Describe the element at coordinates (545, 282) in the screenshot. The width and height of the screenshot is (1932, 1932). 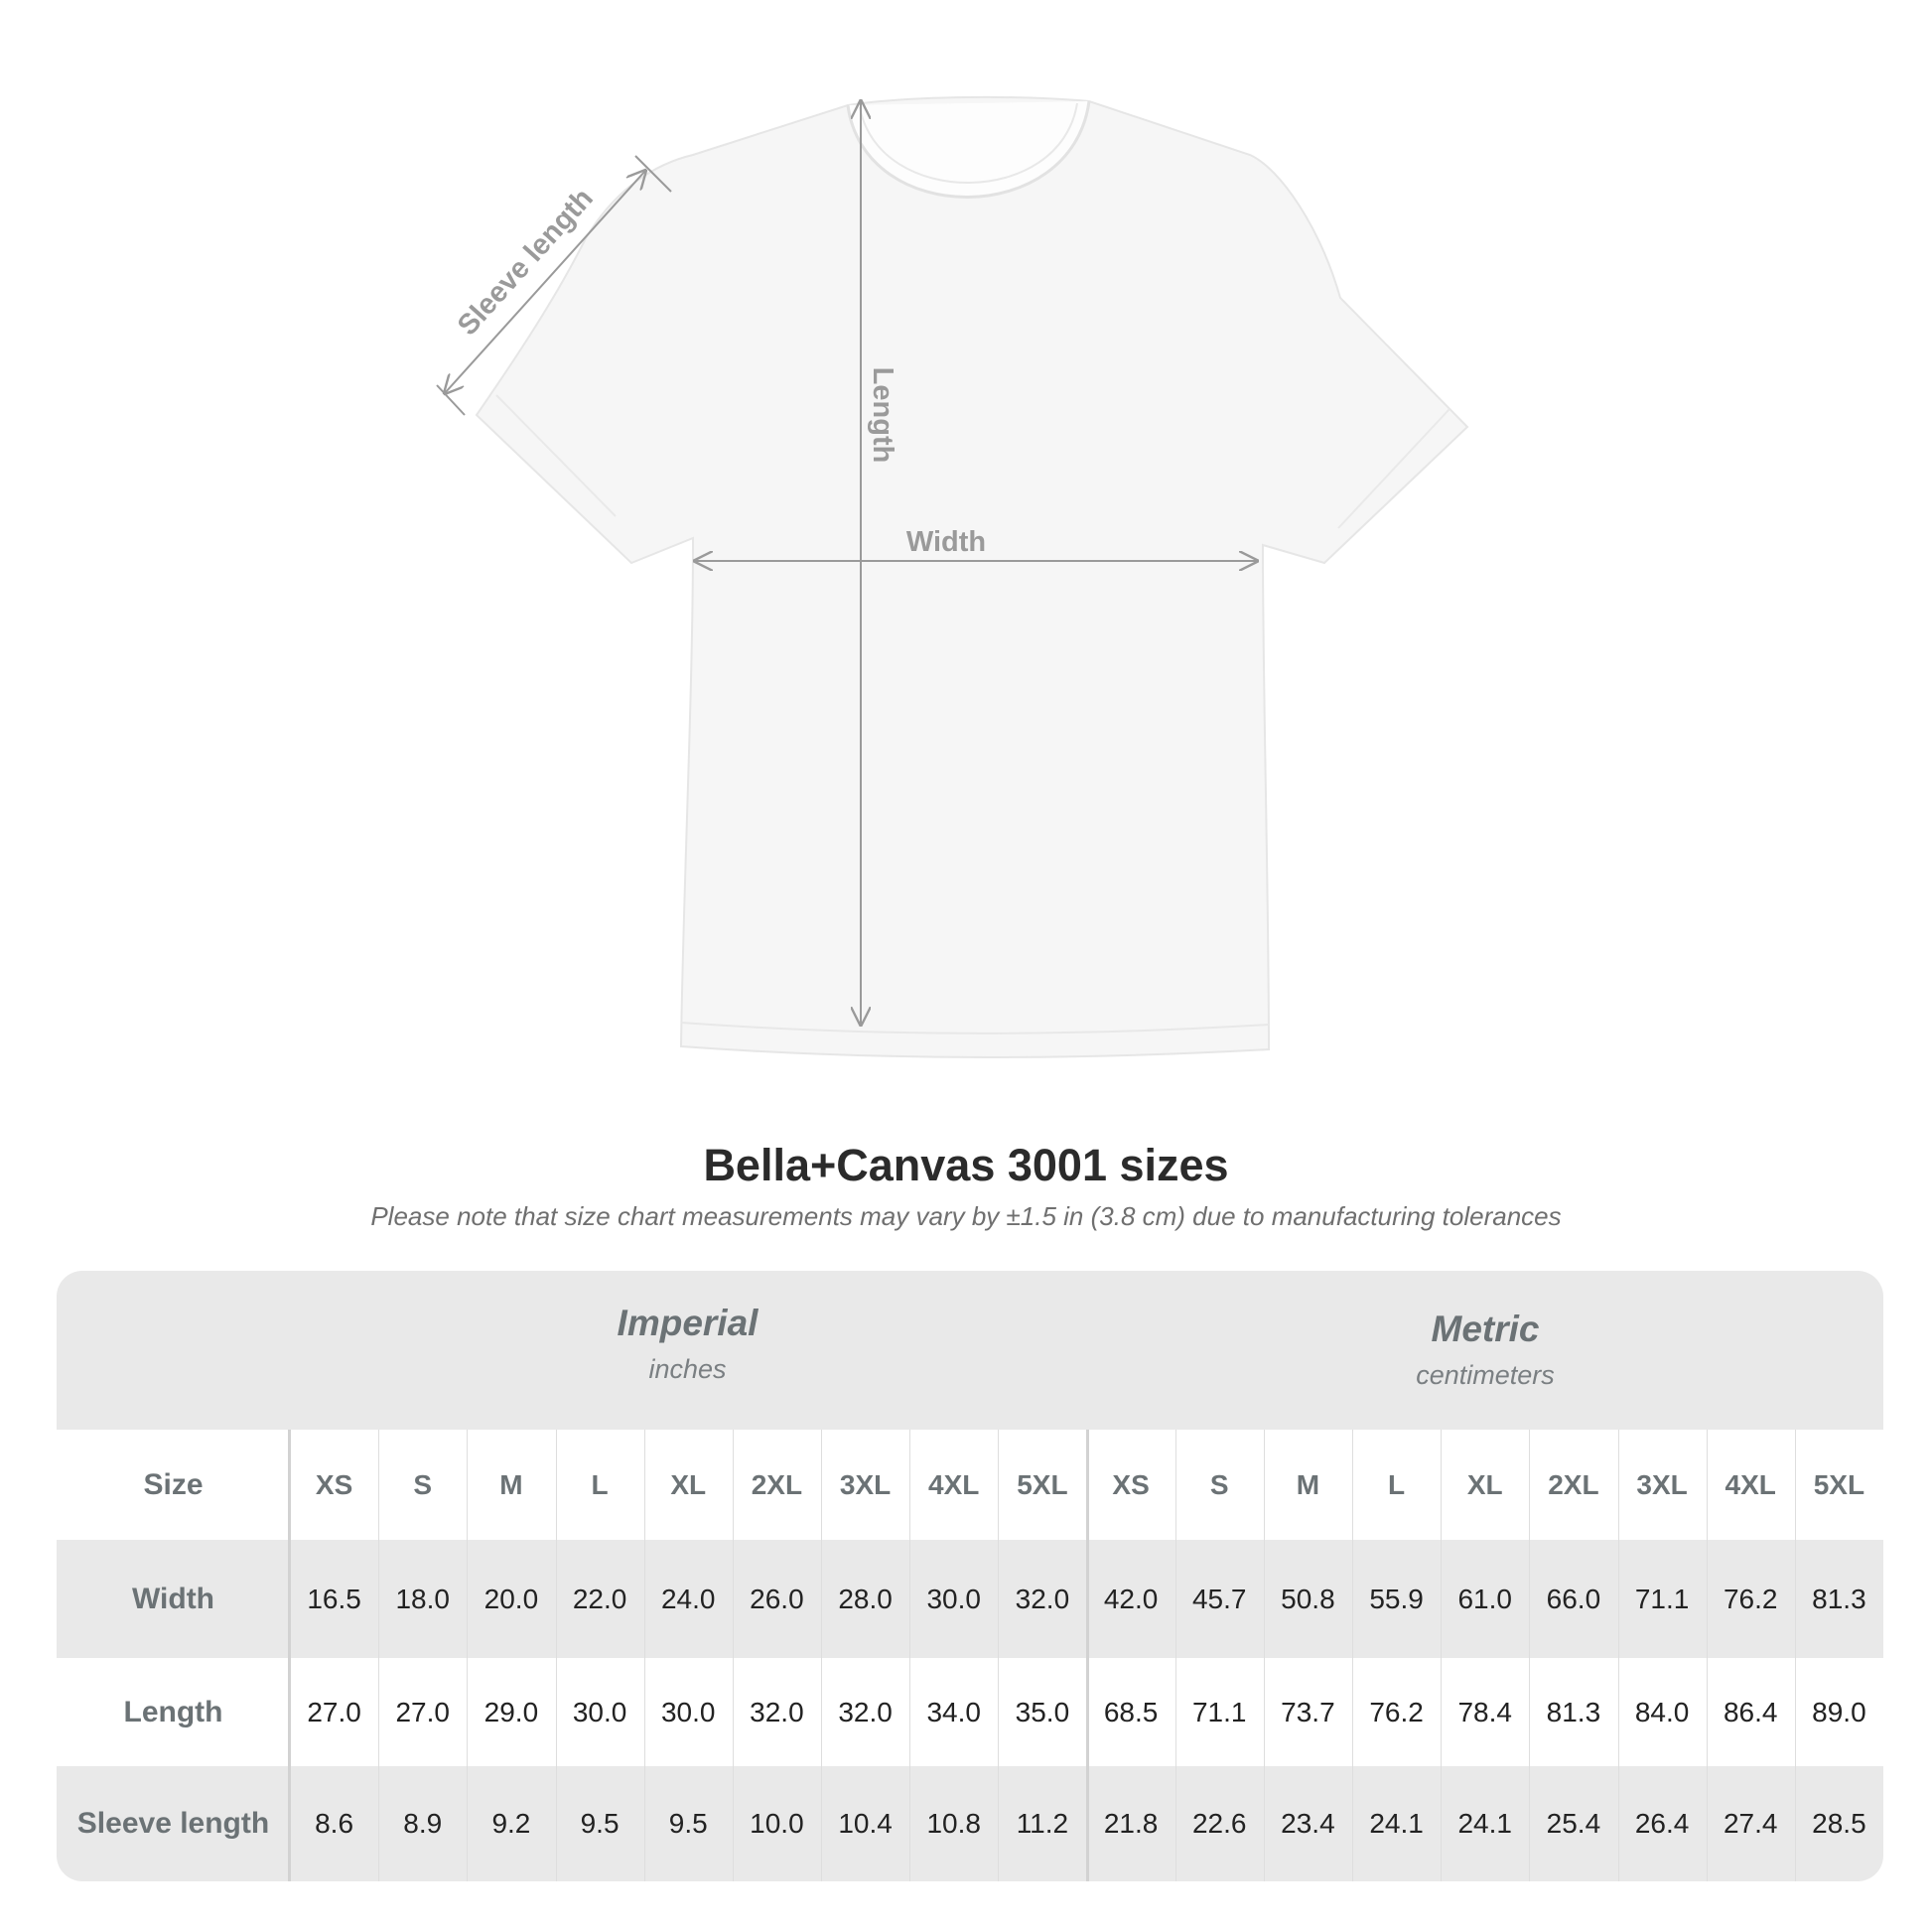
I see `sleeve-arrow` at that location.